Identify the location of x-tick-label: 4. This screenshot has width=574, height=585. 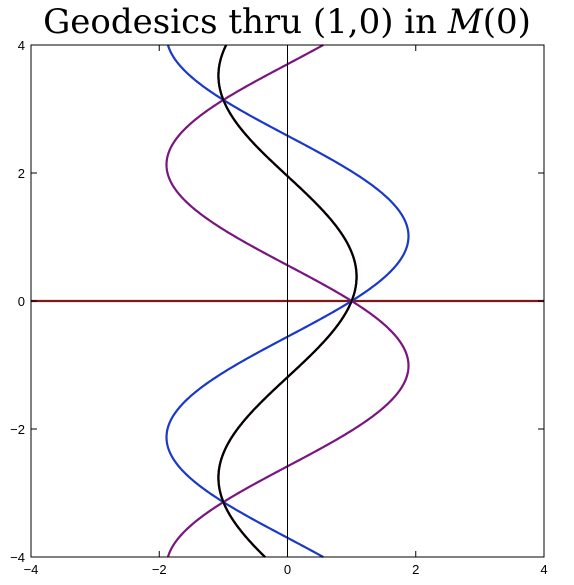
(543, 569).